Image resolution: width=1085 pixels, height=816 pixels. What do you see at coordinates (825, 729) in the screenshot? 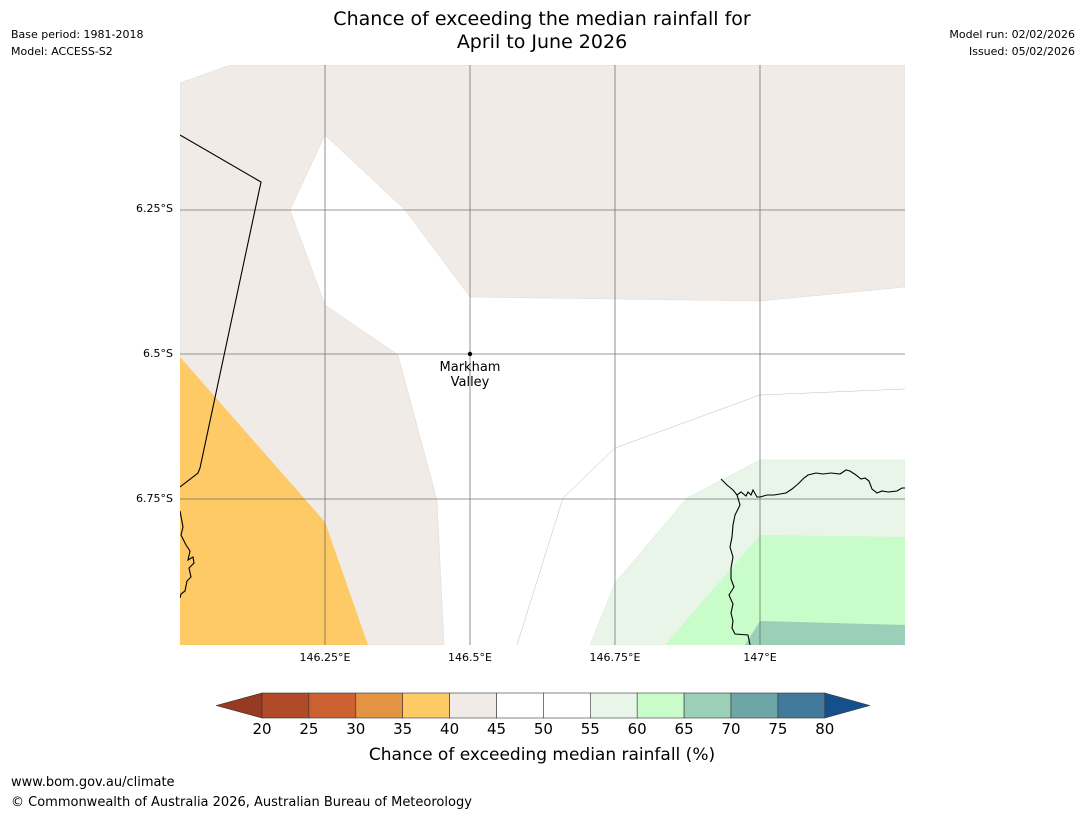
I see `legend-tick-80: 80` at bounding box center [825, 729].